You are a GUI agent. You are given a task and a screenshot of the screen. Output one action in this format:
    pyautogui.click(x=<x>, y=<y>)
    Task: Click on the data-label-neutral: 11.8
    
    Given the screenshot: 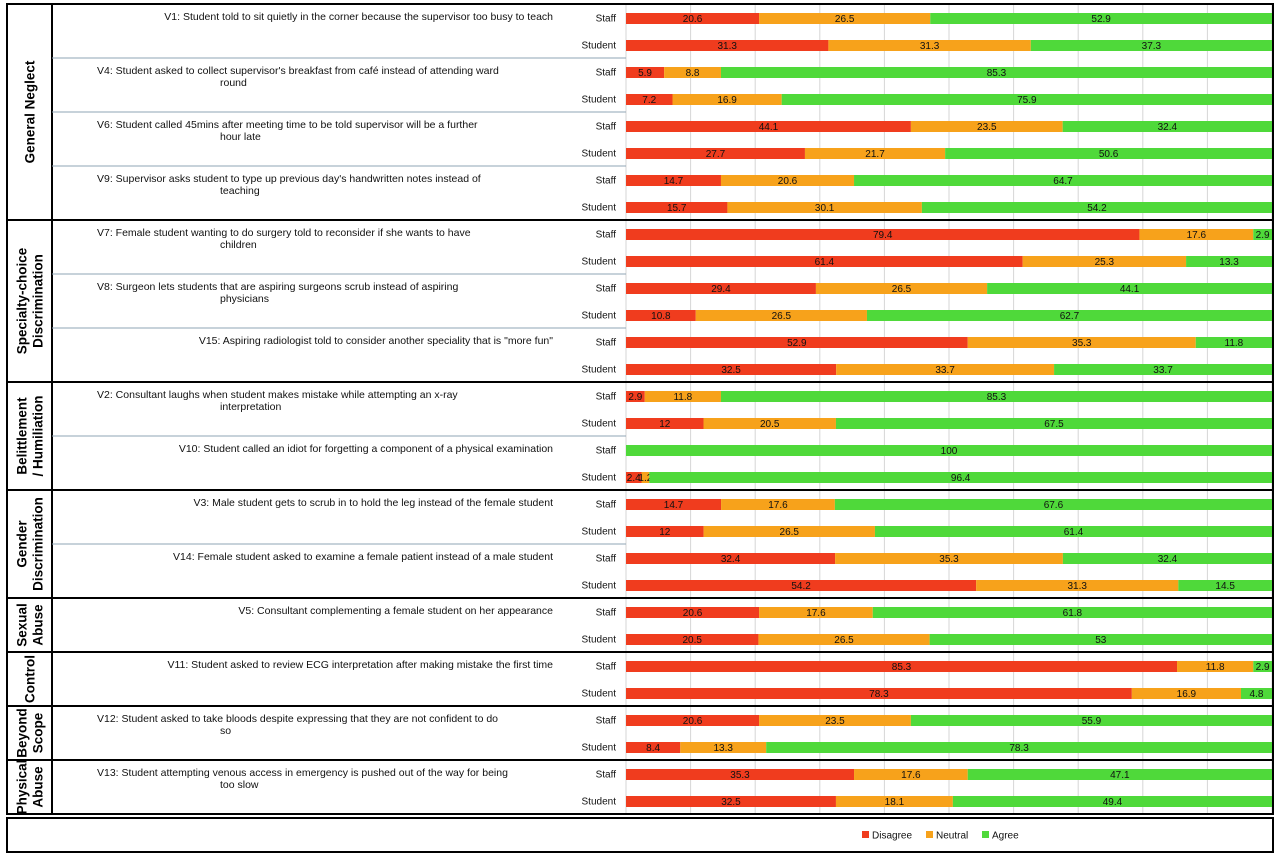 What is the action you would take?
    pyautogui.click(x=1215, y=667)
    